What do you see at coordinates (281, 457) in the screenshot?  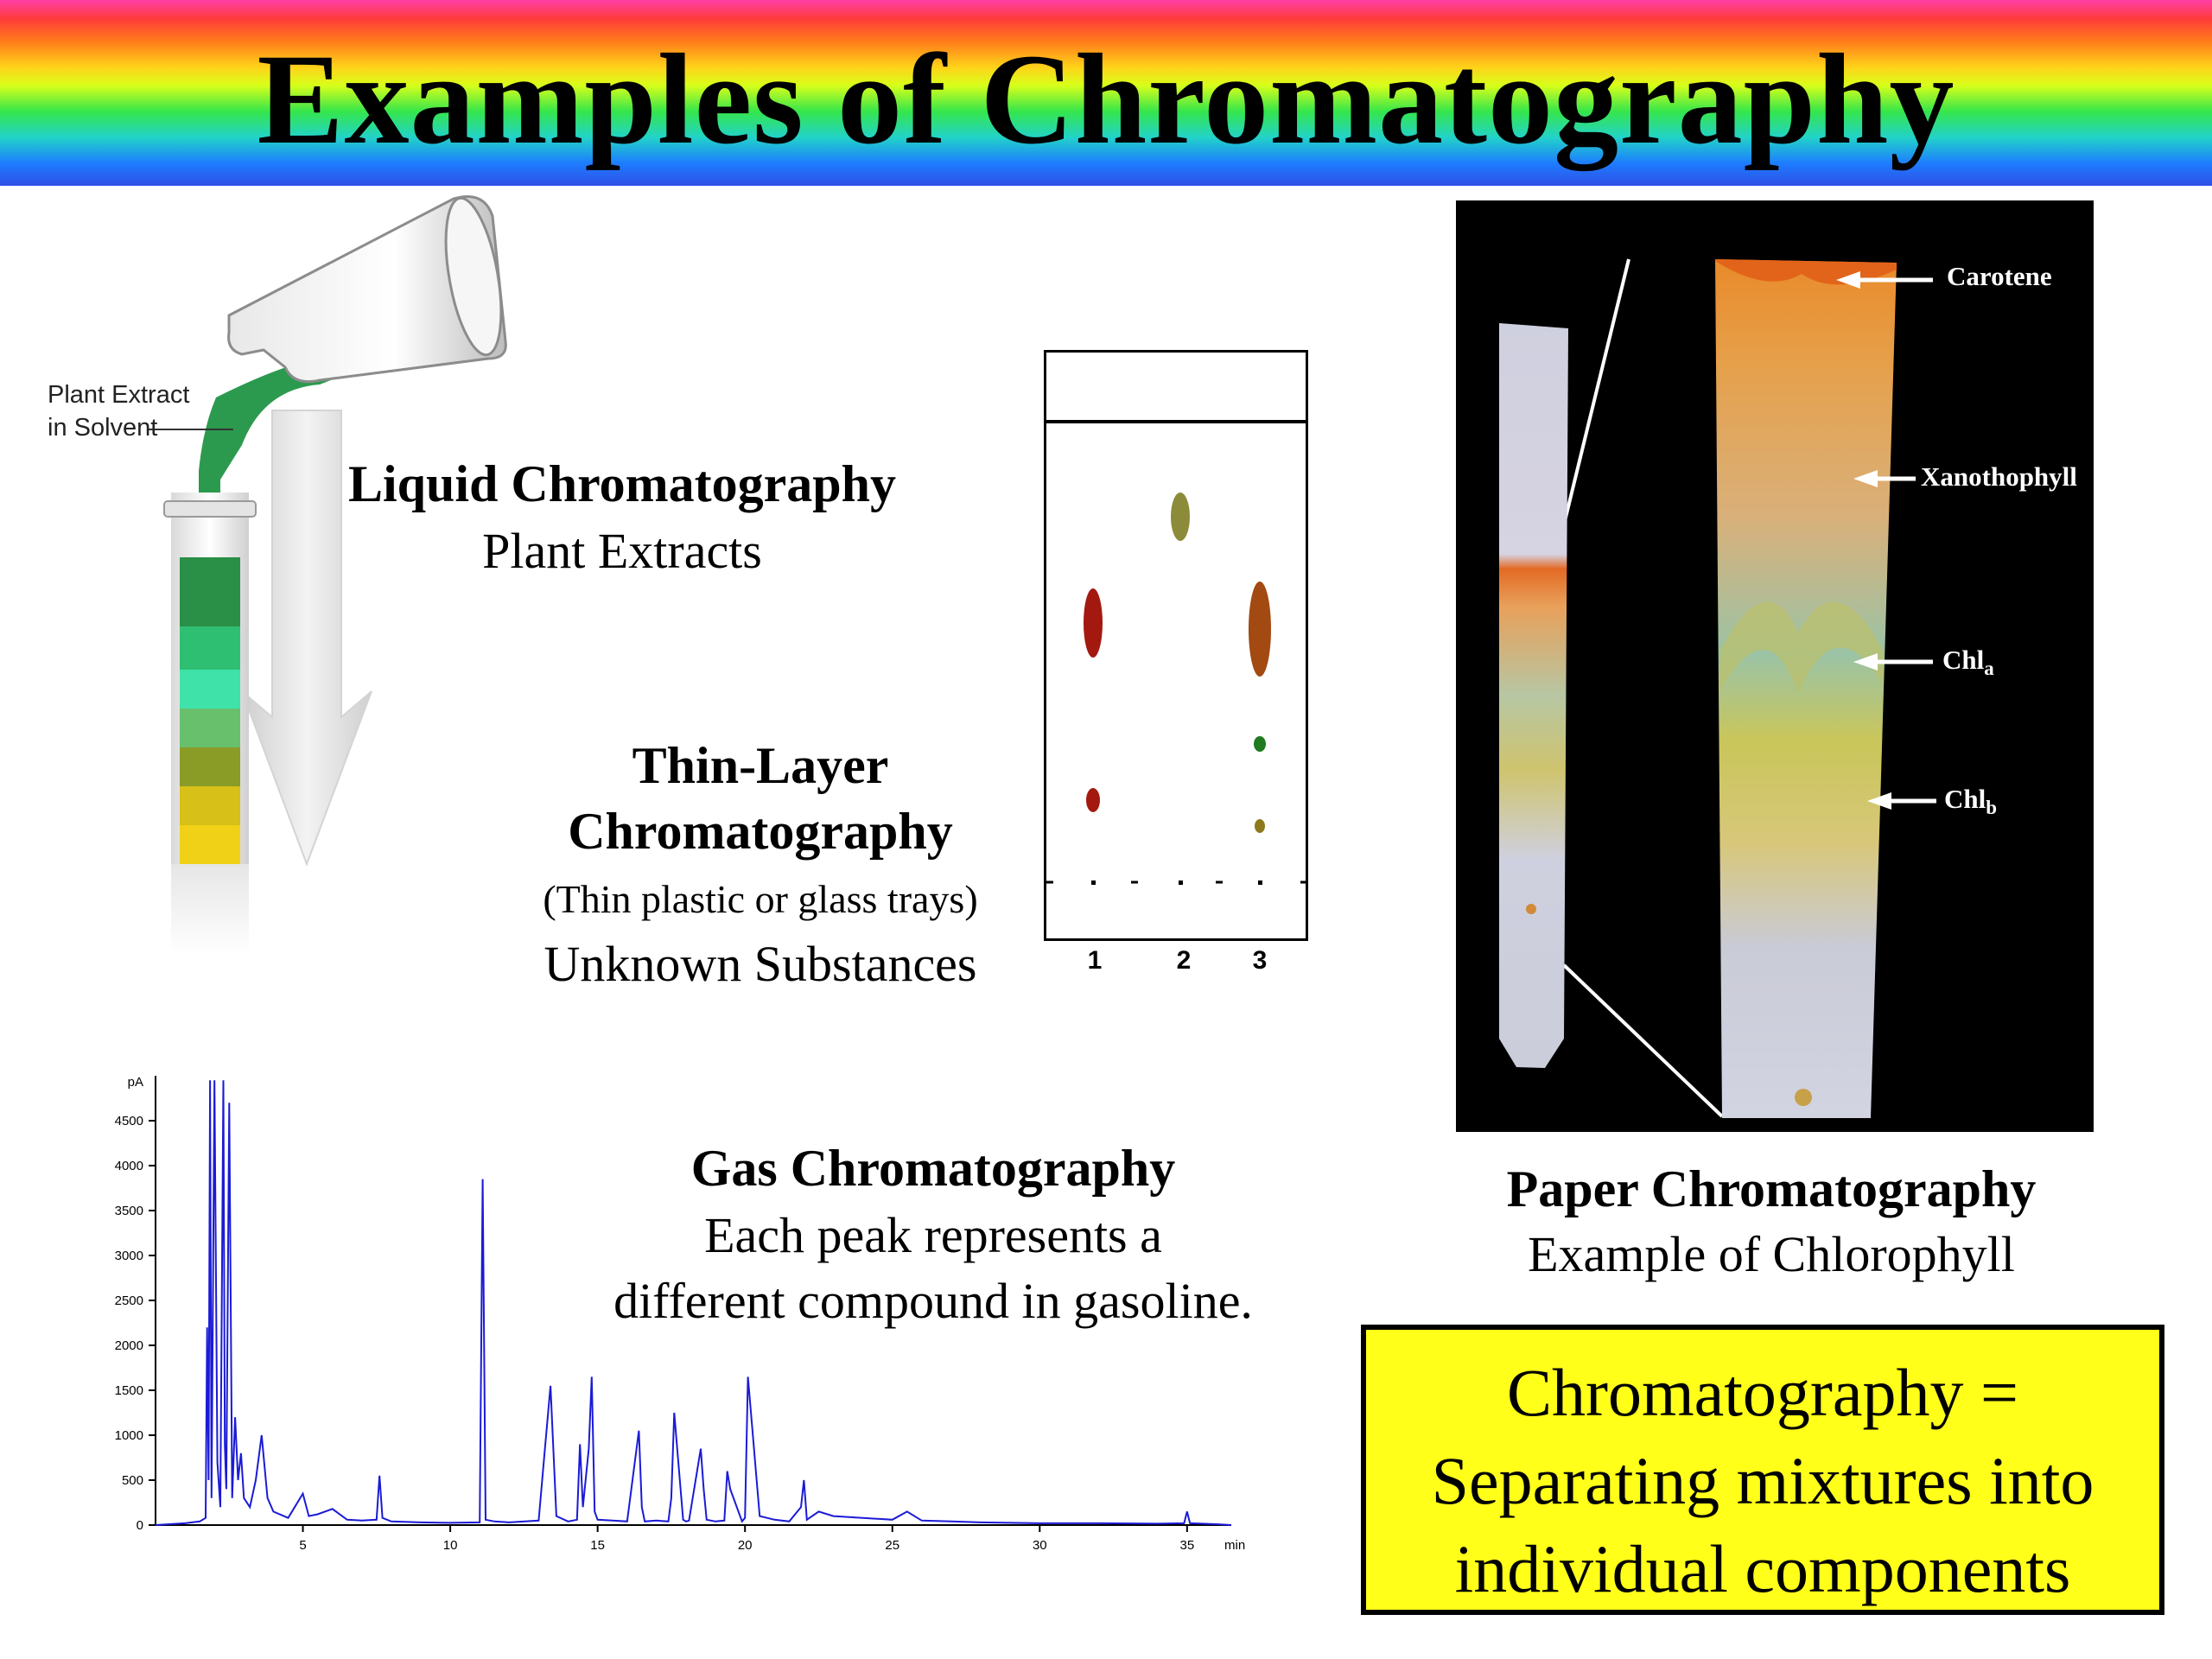 I see `solvent-stream` at bounding box center [281, 457].